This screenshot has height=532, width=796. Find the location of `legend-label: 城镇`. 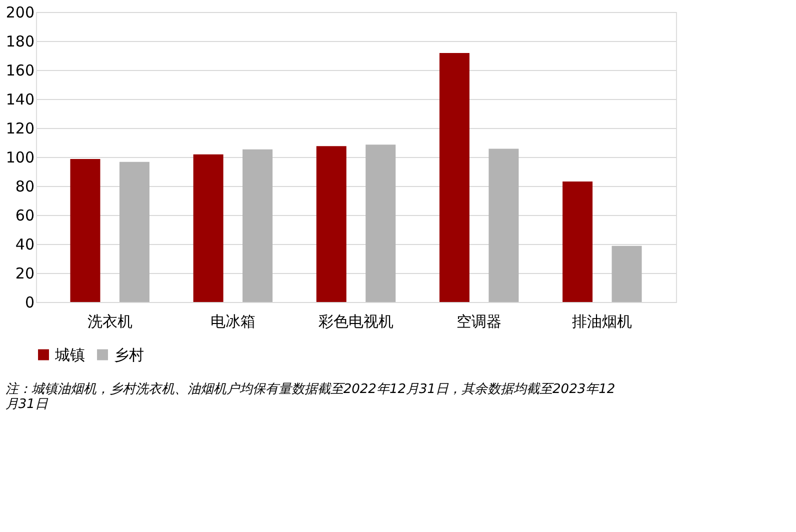

legend-label: 城镇 is located at coordinates (69, 355).